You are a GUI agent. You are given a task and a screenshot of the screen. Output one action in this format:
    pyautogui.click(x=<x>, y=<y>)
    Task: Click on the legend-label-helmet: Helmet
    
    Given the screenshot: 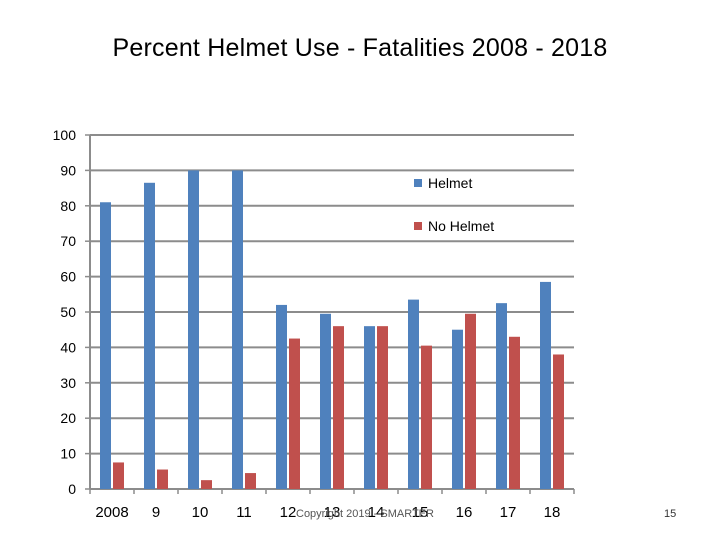 What is the action you would take?
    pyautogui.click(x=450, y=183)
    